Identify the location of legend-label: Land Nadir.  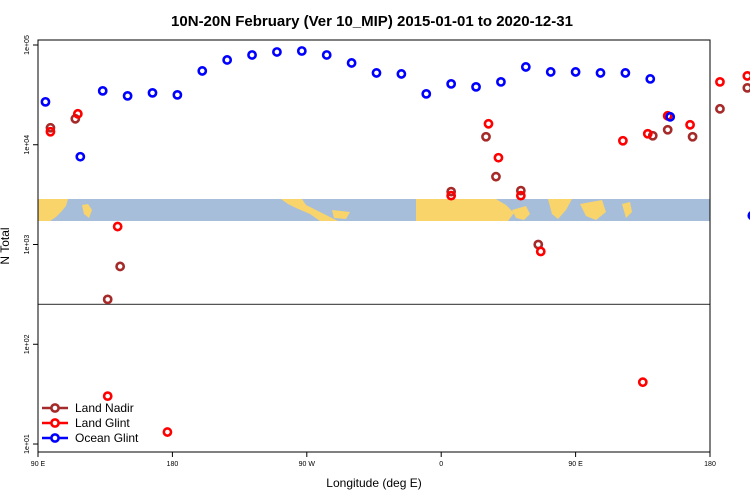
(104, 408).